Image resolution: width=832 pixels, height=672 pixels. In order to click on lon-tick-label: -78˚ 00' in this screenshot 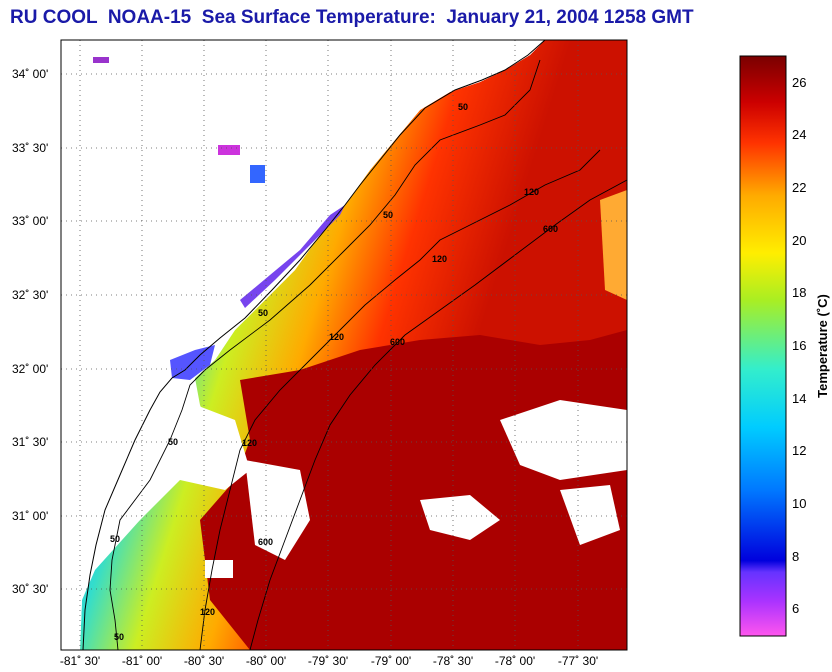, I will do `click(515, 661)`.